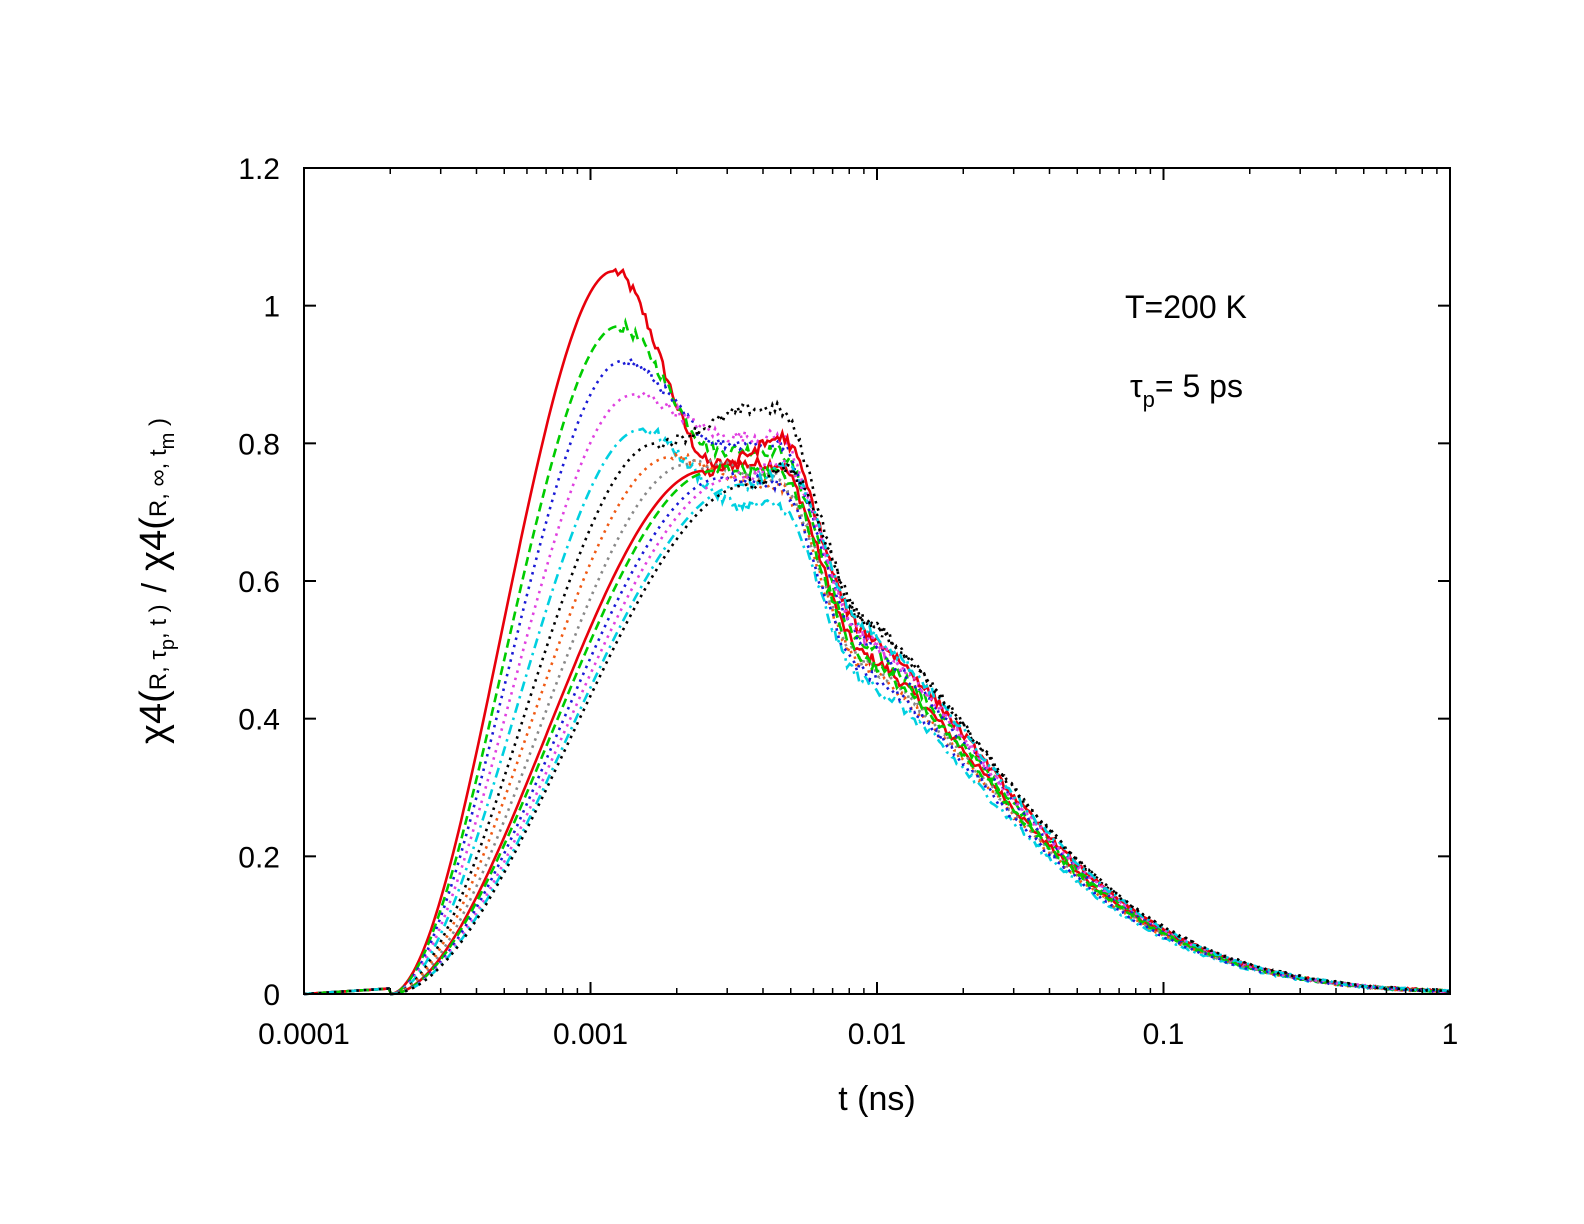 The width and height of the screenshot is (1584, 1224). I want to click on x-tick-label: 1, so click(1450, 1034).